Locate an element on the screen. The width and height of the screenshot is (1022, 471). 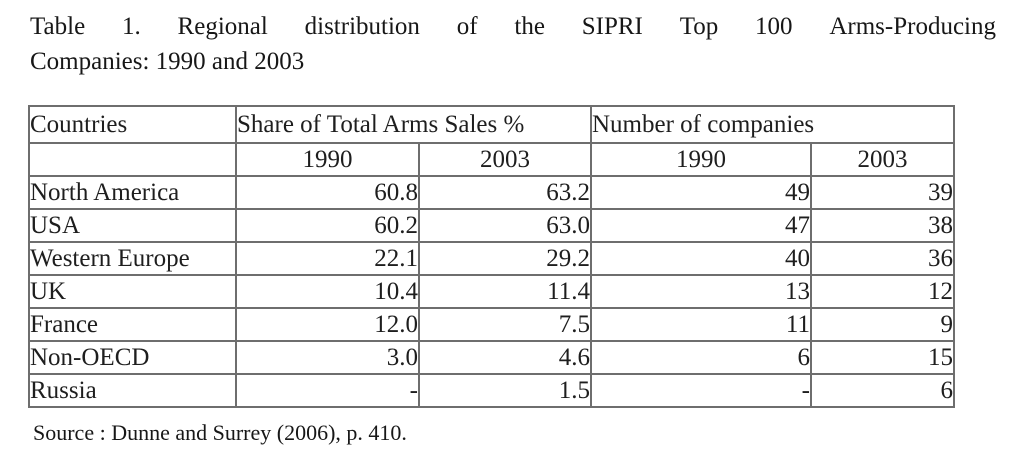
cell-country: Non-OECD is located at coordinates (132, 357).